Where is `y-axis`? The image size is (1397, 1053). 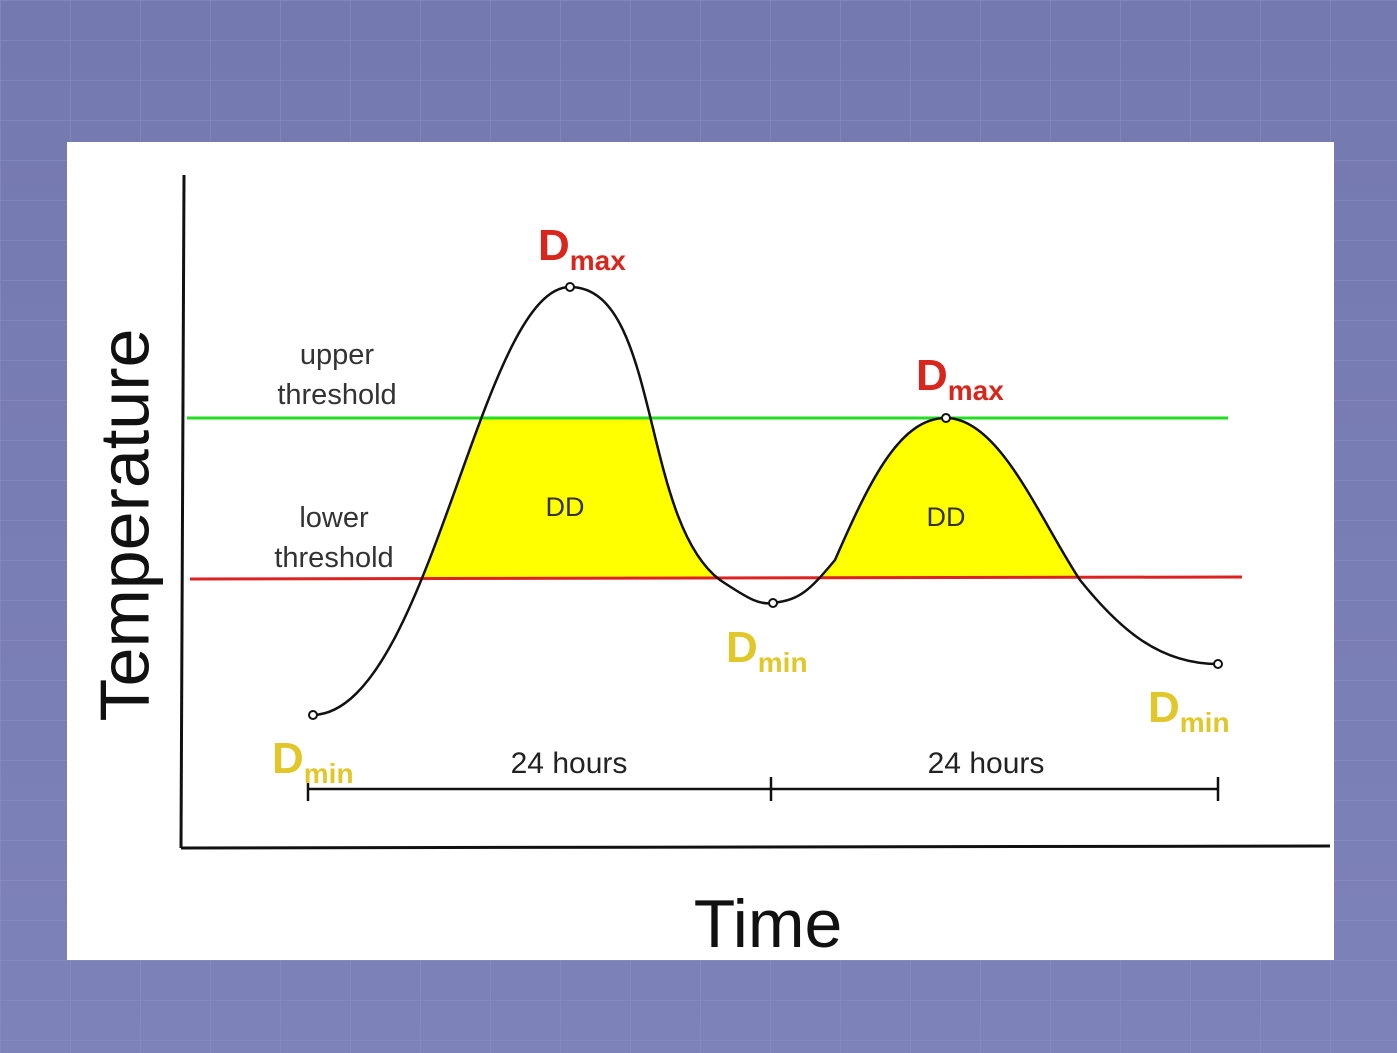 y-axis is located at coordinates (182, 511).